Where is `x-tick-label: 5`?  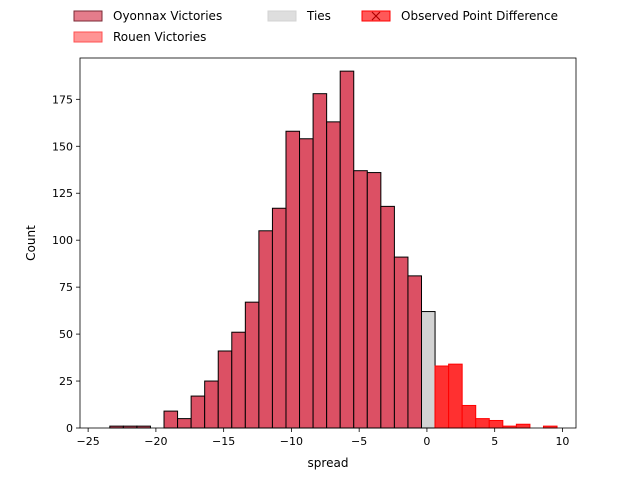 x-tick-label: 5 is located at coordinates (494, 441).